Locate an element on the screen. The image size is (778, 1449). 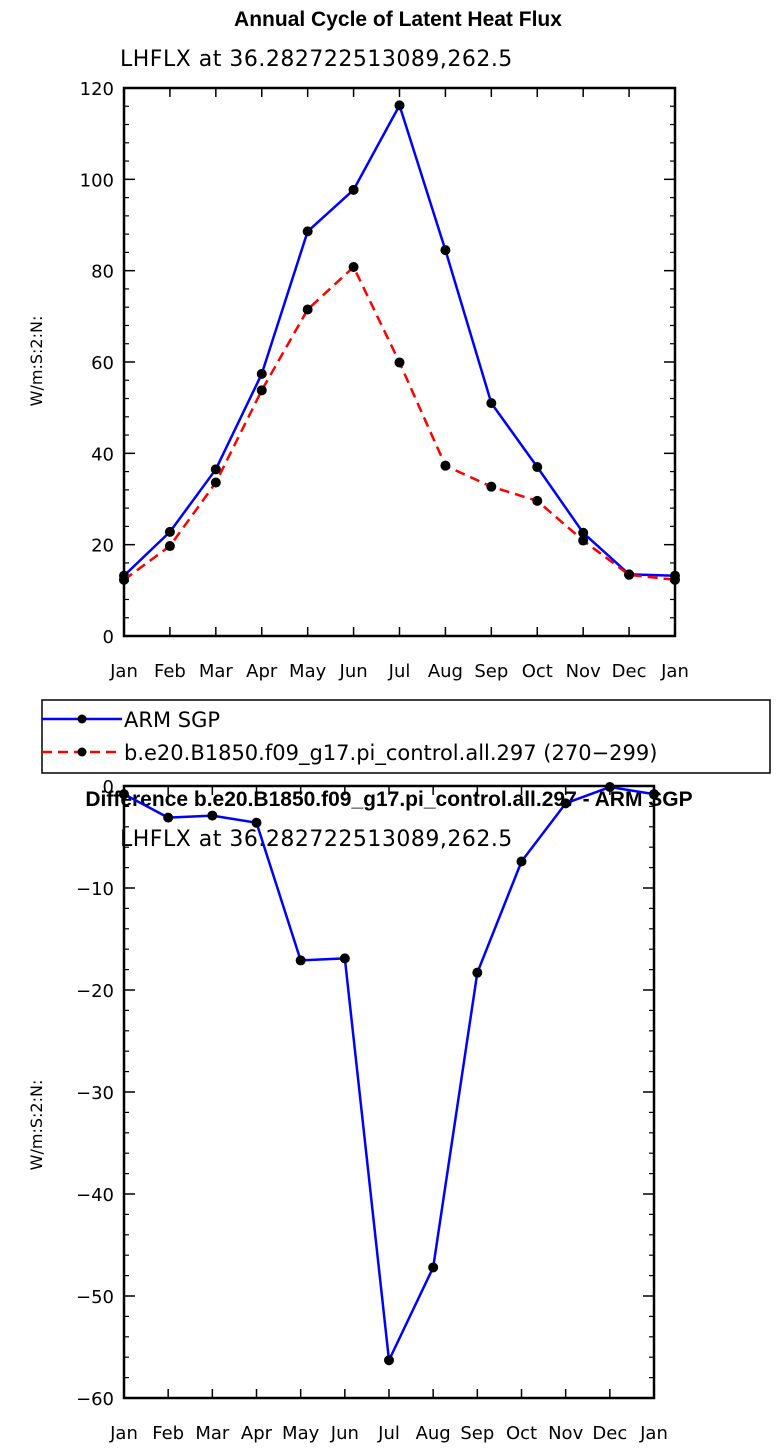
chart2-x-tick-label: Nov is located at coordinates (565, 1433).